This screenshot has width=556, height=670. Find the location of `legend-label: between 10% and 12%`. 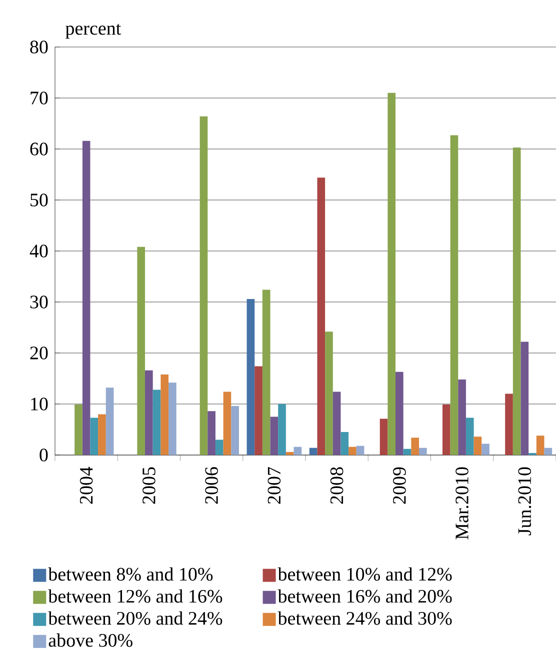

legend-label: between 10% and 12% is located at coordinates (365, 574).